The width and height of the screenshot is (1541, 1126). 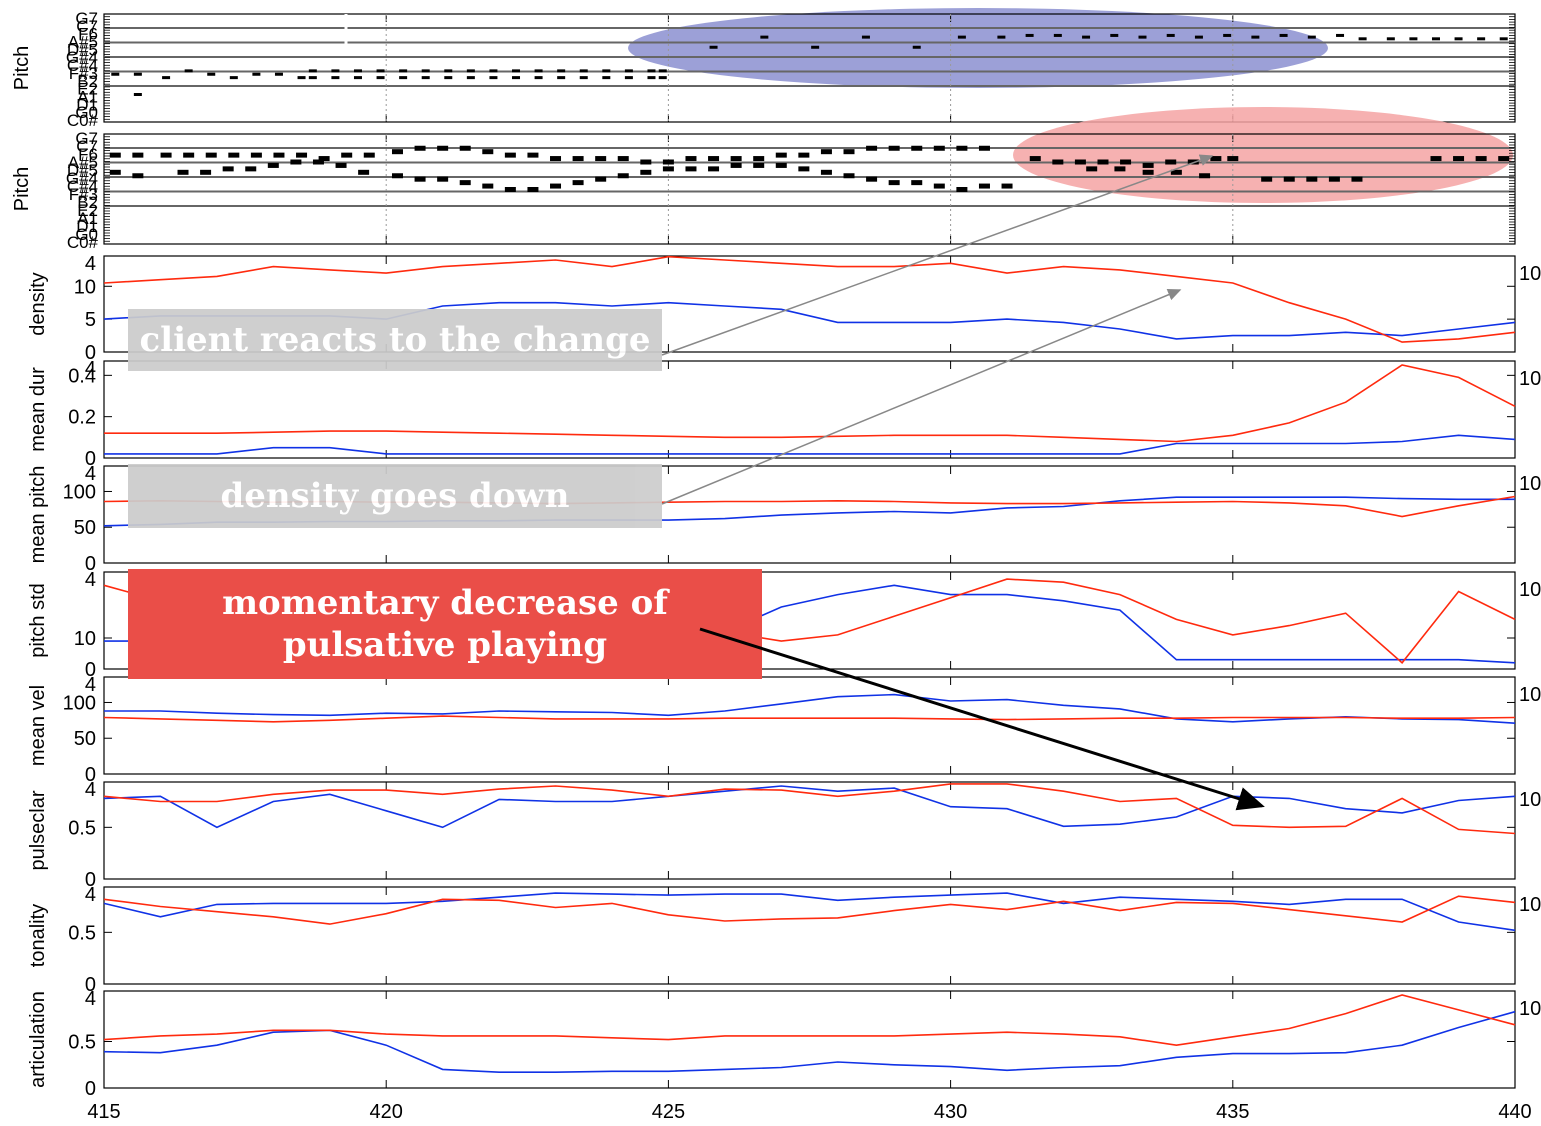 What do you see at coordinates (38, 1039) in the screenshot?
I see `panel-ylabel: articulation` at bounding box center [38, 1039].